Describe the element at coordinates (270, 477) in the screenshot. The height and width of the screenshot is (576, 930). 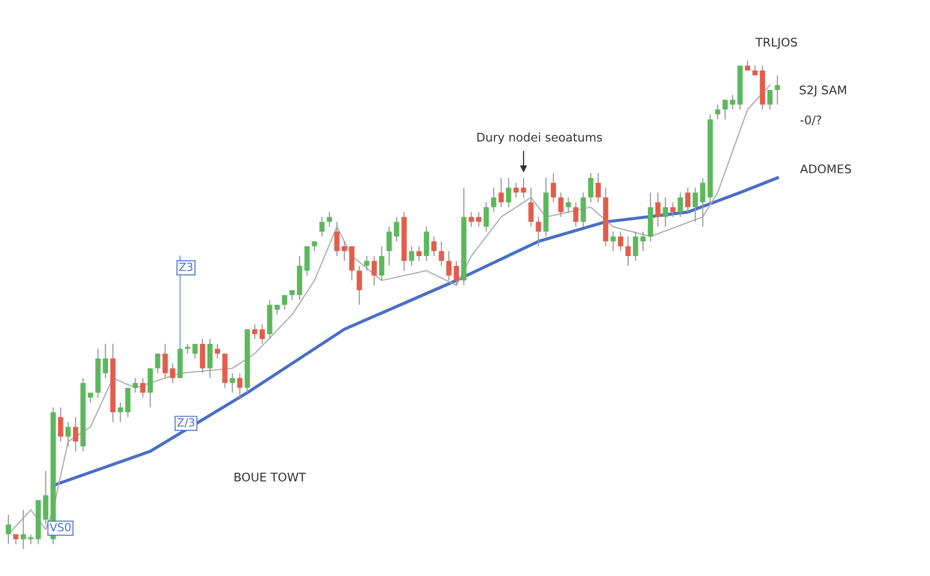
I see `annotation: BOUE TOWT` at that location.